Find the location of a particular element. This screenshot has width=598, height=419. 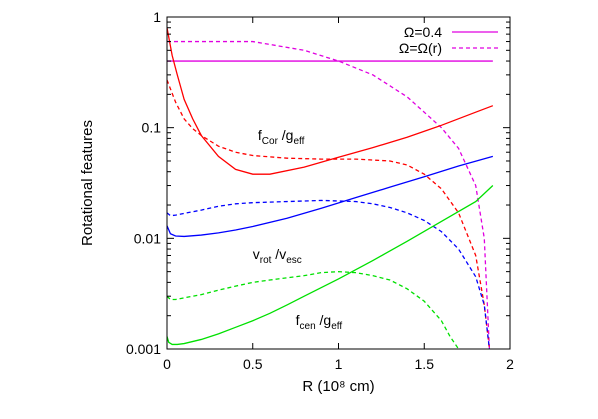

legend-label: Ω=Ω(r) is located at coordinates (420, 48).